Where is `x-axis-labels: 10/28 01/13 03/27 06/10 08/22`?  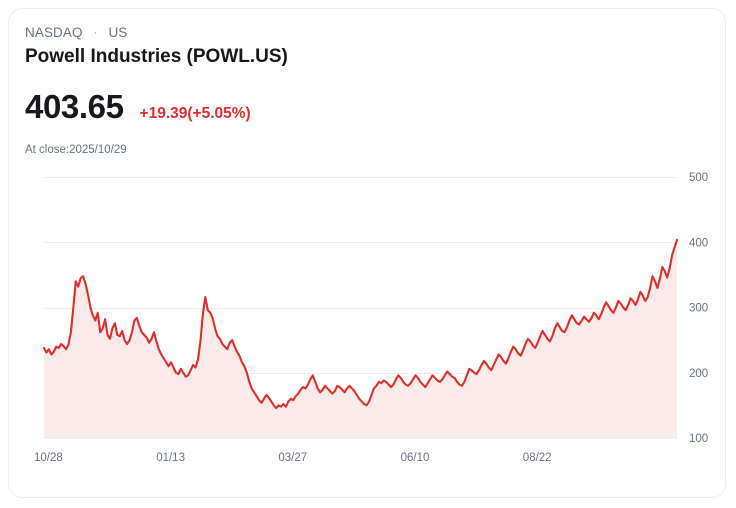
x-axis-labels: 10/28 01/13 03/27 06/10 08/22 is located at coordinates (293, 458).